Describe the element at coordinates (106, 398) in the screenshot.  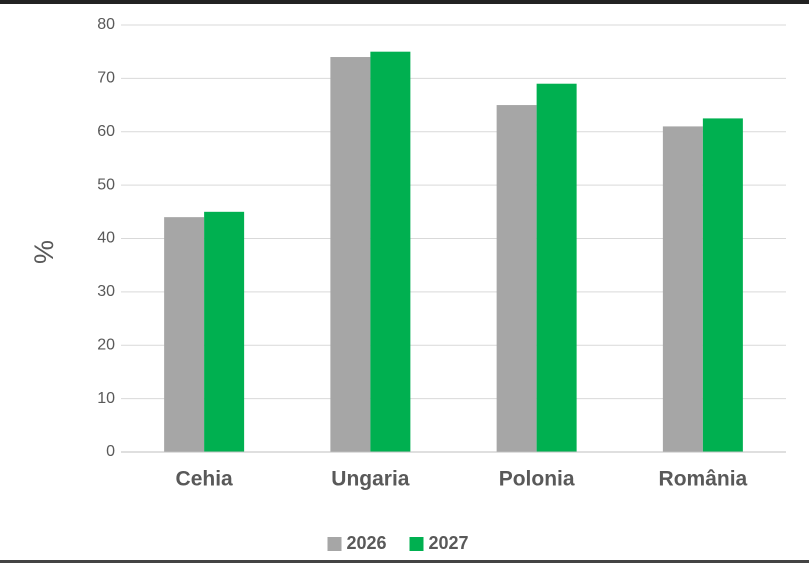
I see `y-tick-label: 10` at that location.